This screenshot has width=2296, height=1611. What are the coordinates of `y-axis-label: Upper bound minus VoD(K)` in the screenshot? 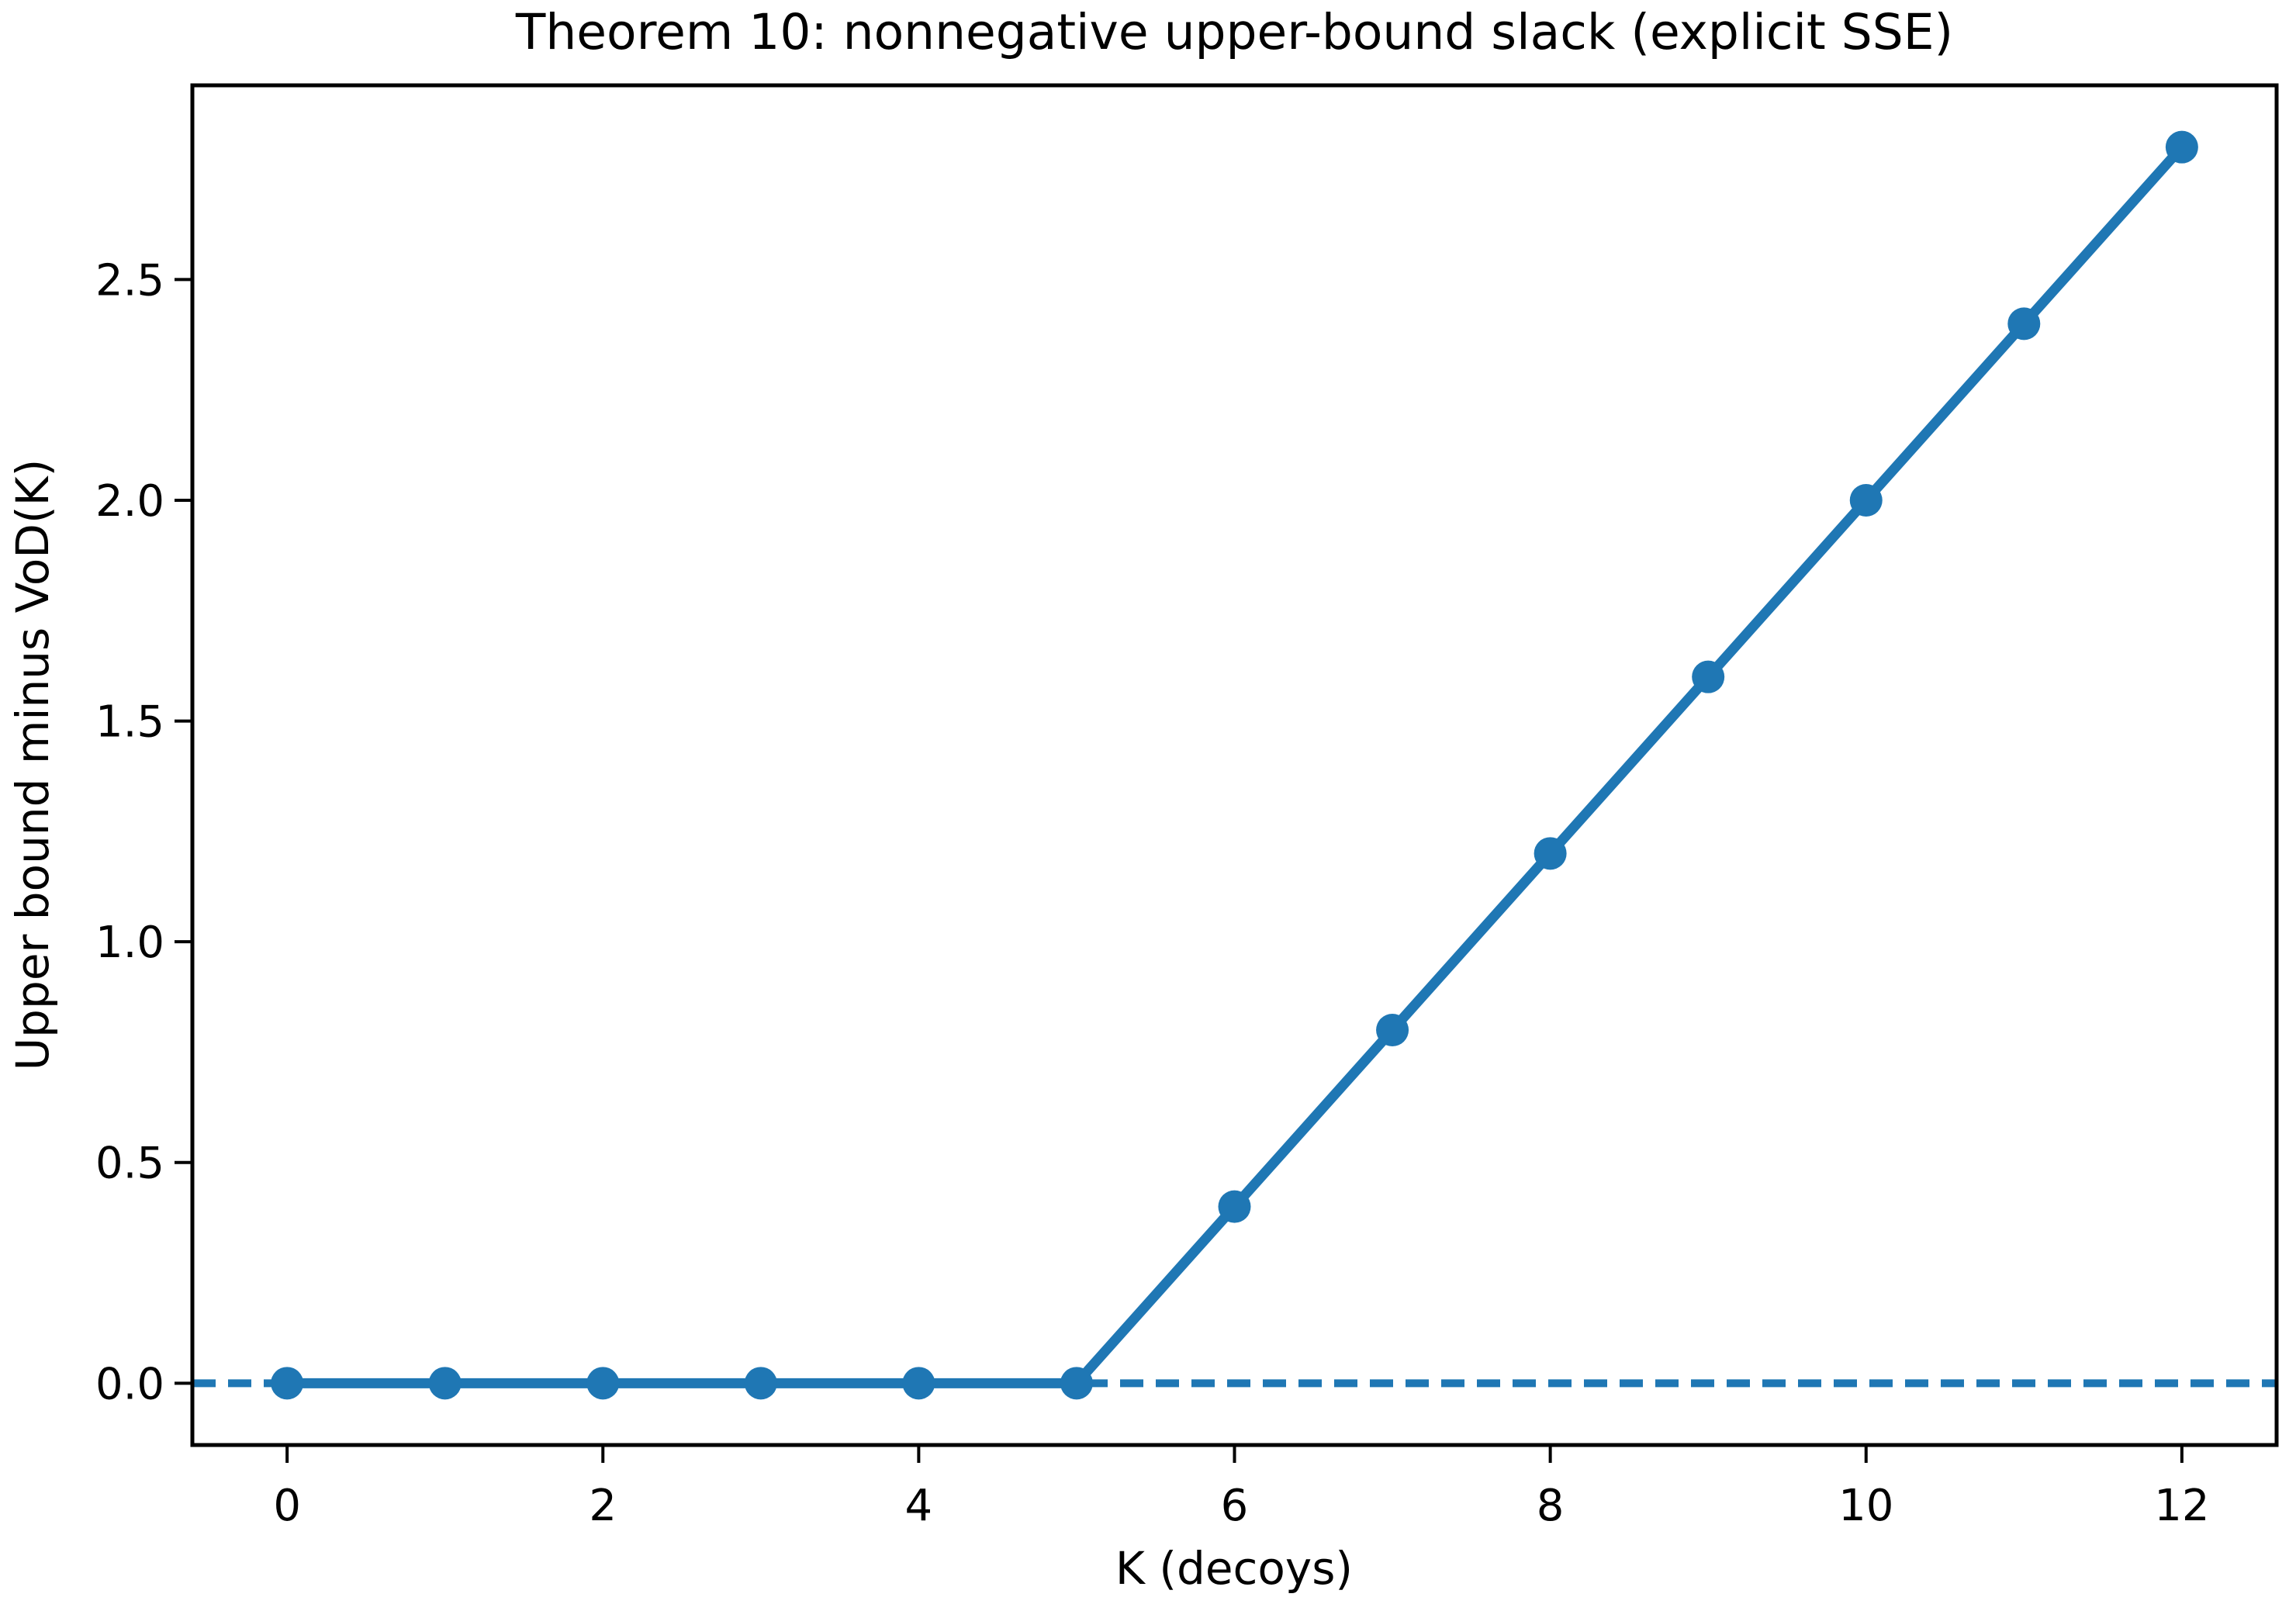 It's located at (32, 765).